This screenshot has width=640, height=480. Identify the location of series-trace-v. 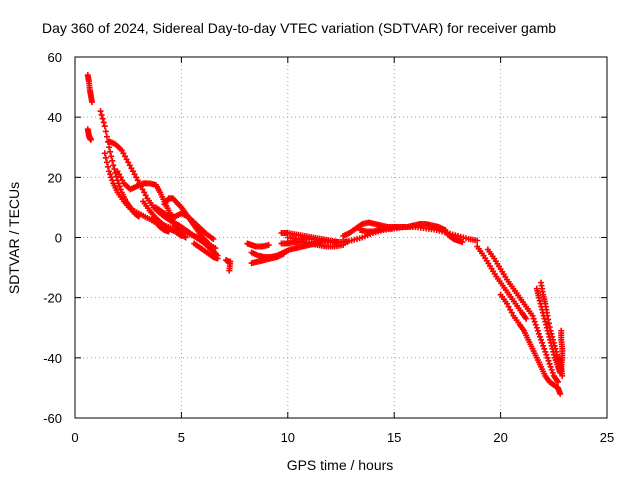
(502, 282).